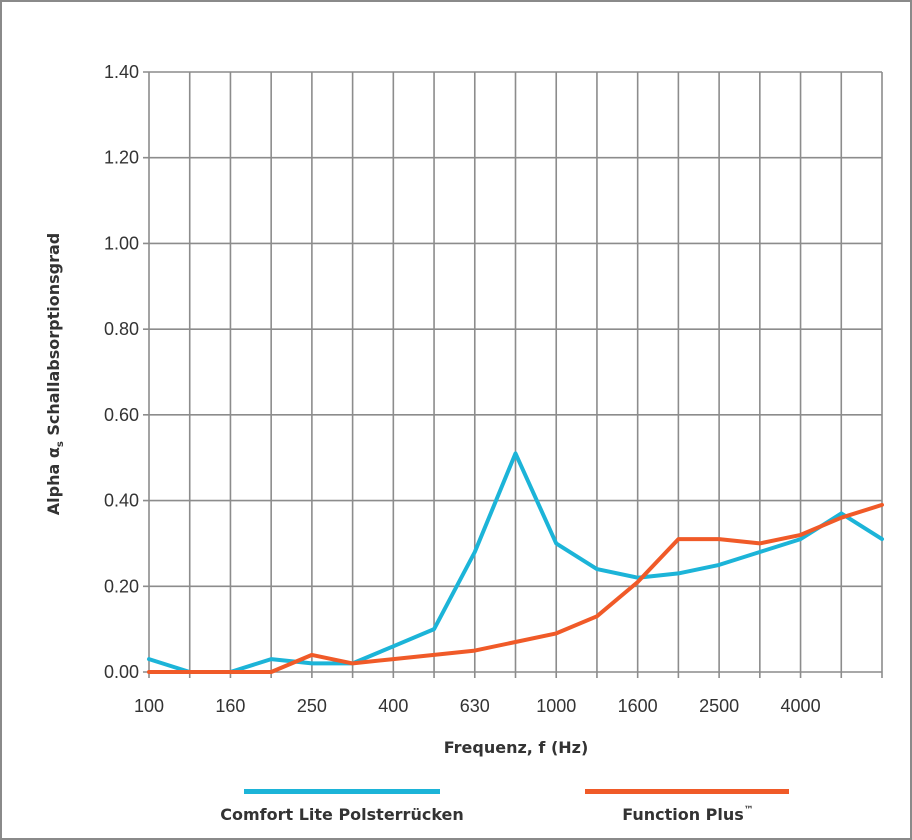 Image resolution: width=912 pixels, height=840 pixels. I want to click on legend-swatch-function-plus, so click(687, 791).